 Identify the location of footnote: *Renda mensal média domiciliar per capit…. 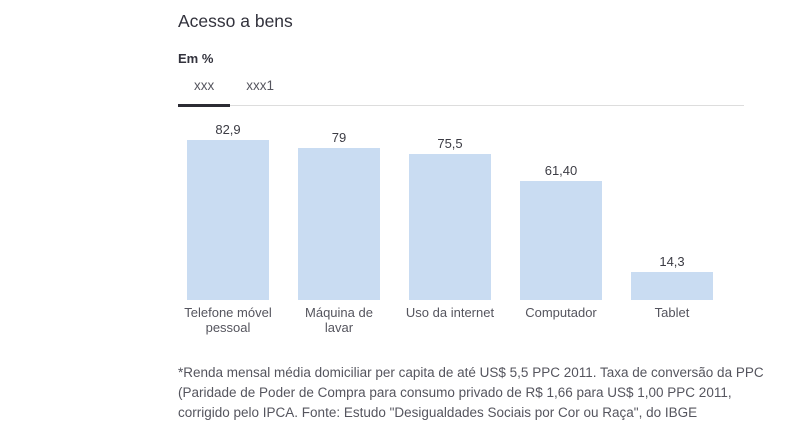
(471, 392).